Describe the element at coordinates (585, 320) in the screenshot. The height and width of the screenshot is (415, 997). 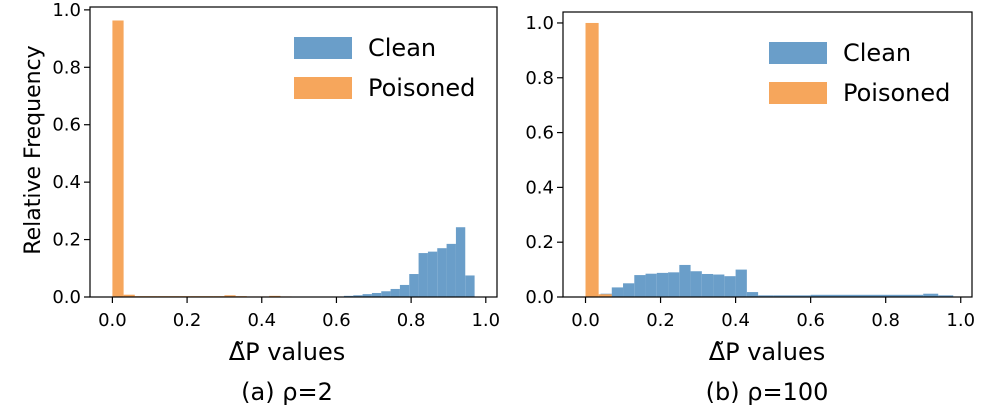
I see `panel-b-xtick-label-0: 0.0` at that location.